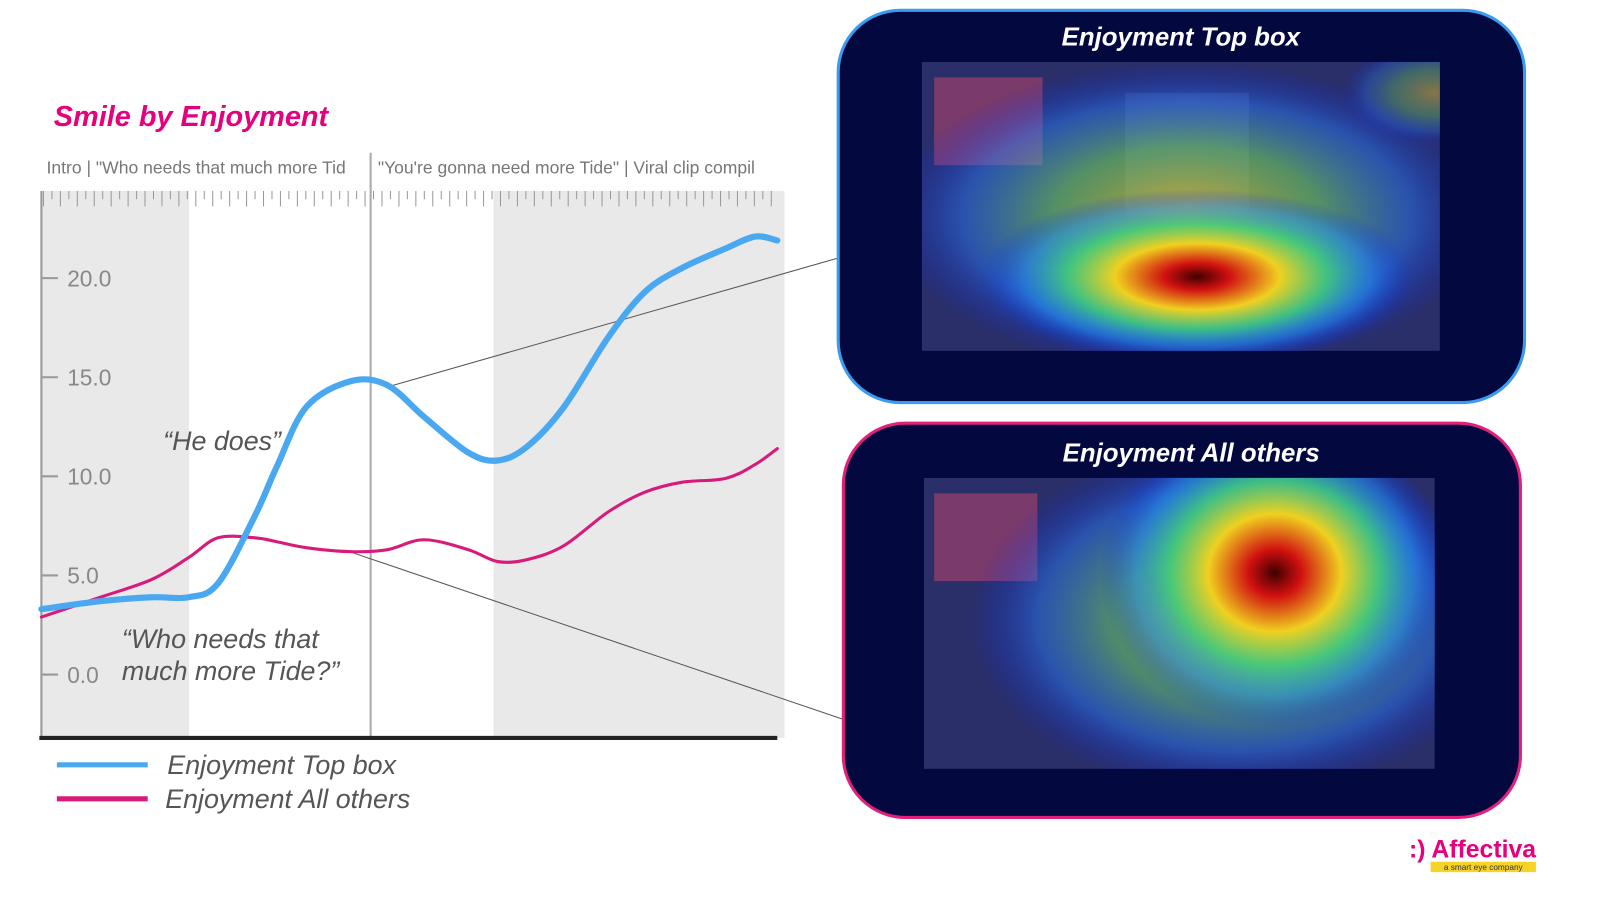 The height and width of the screenshot is (900, 1600). What do you see at coordinates (89, 278) in the screenshot?
I see `y-tick-label: 20.0` at bounding box center [89, 278].